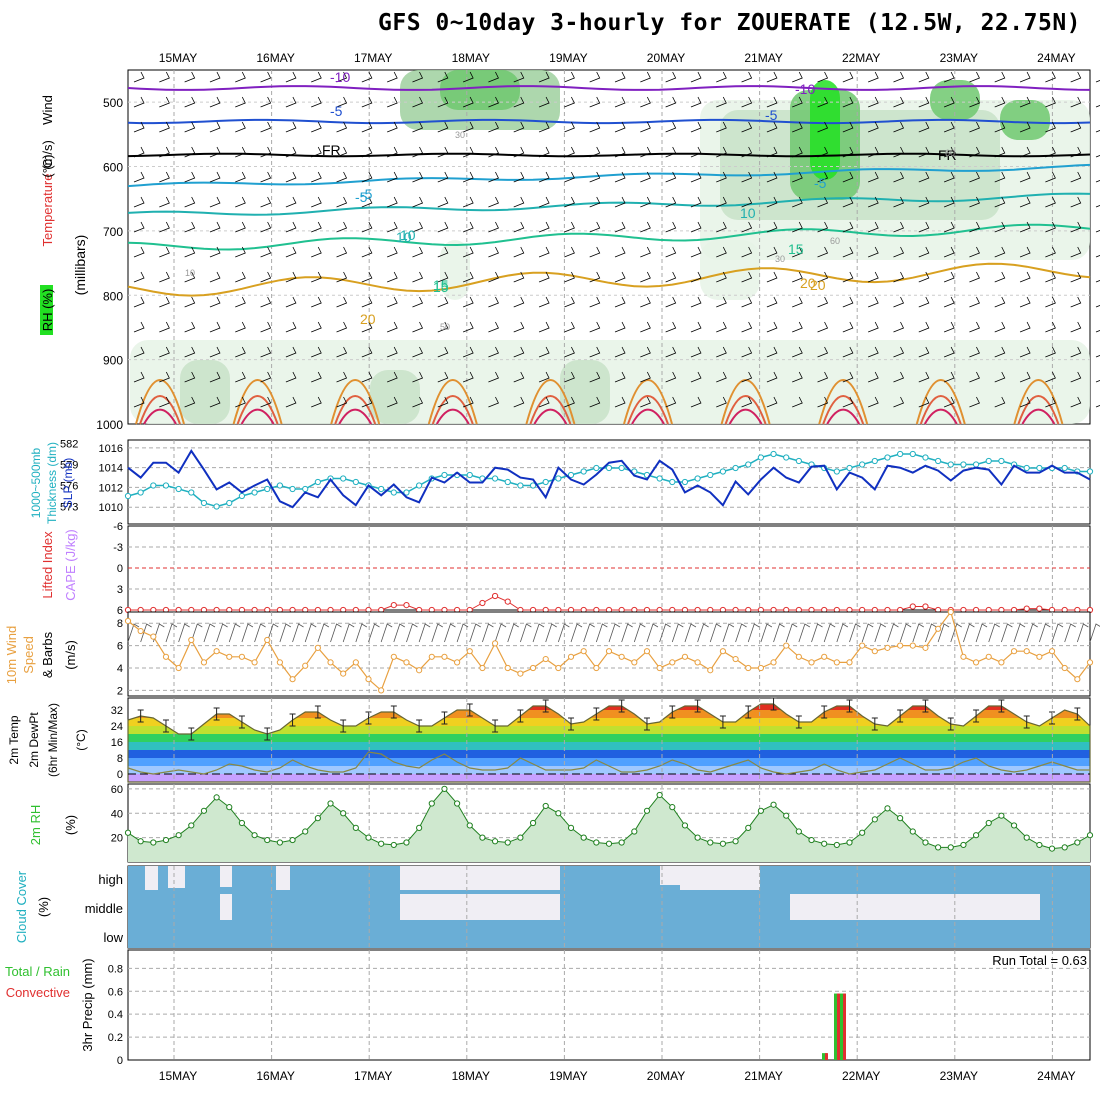  Describe the element at coordinates (113, 361) in the screenshot. I see `y-tick-label: 900` at that location.